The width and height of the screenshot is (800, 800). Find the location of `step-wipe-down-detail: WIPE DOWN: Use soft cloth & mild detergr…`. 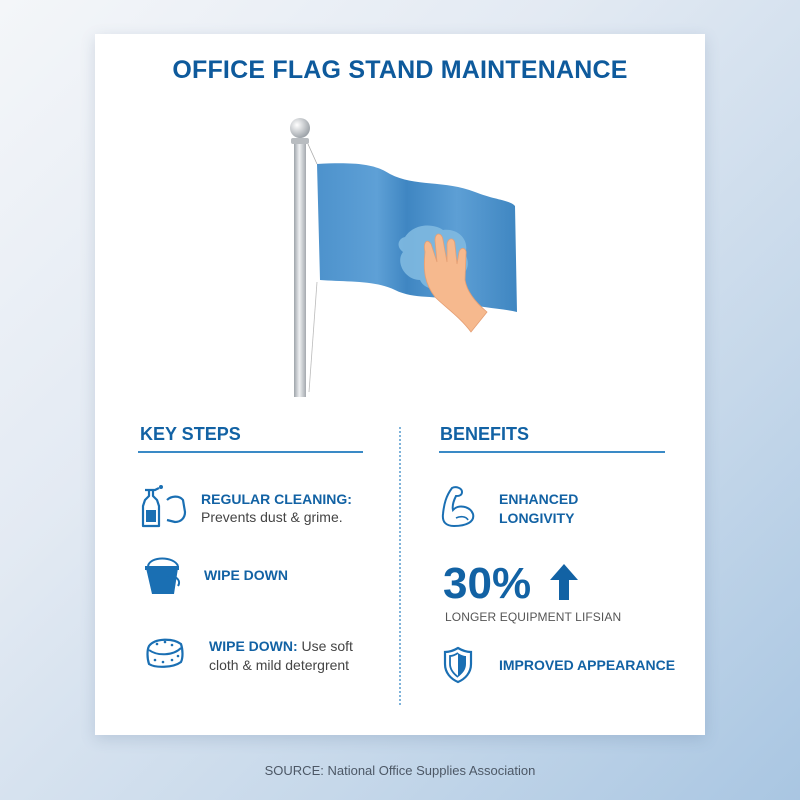

step-wipe-down-detail: WIPE DOWN: Use soft cloth & mild detergr… is located at coordinates (275, 659).